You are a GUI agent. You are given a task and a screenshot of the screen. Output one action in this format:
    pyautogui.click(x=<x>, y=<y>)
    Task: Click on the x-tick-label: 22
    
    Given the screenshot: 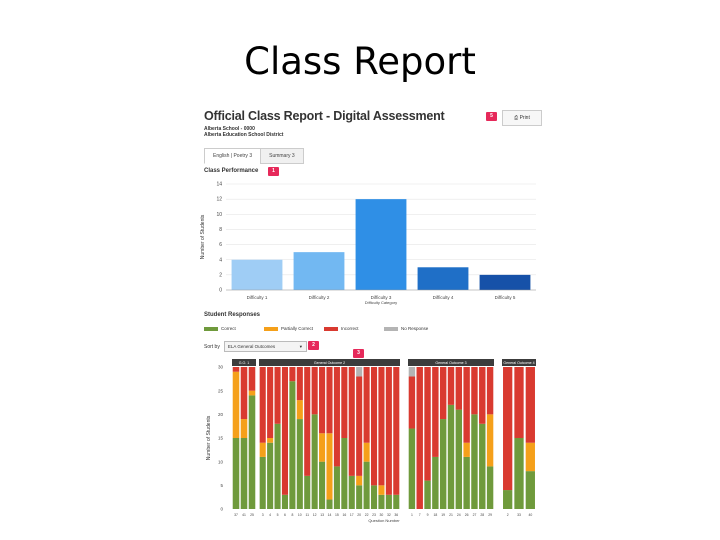 What is the action you would take?
    pyautogui.click(x=367, y=515)
    